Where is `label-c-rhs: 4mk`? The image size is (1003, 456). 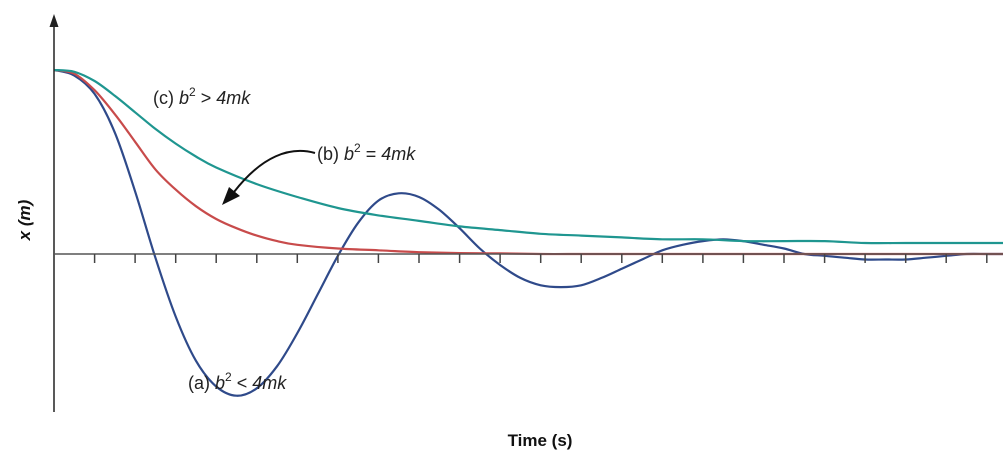 label-c-rhs: 4mk is located at coordinates (233, 98).